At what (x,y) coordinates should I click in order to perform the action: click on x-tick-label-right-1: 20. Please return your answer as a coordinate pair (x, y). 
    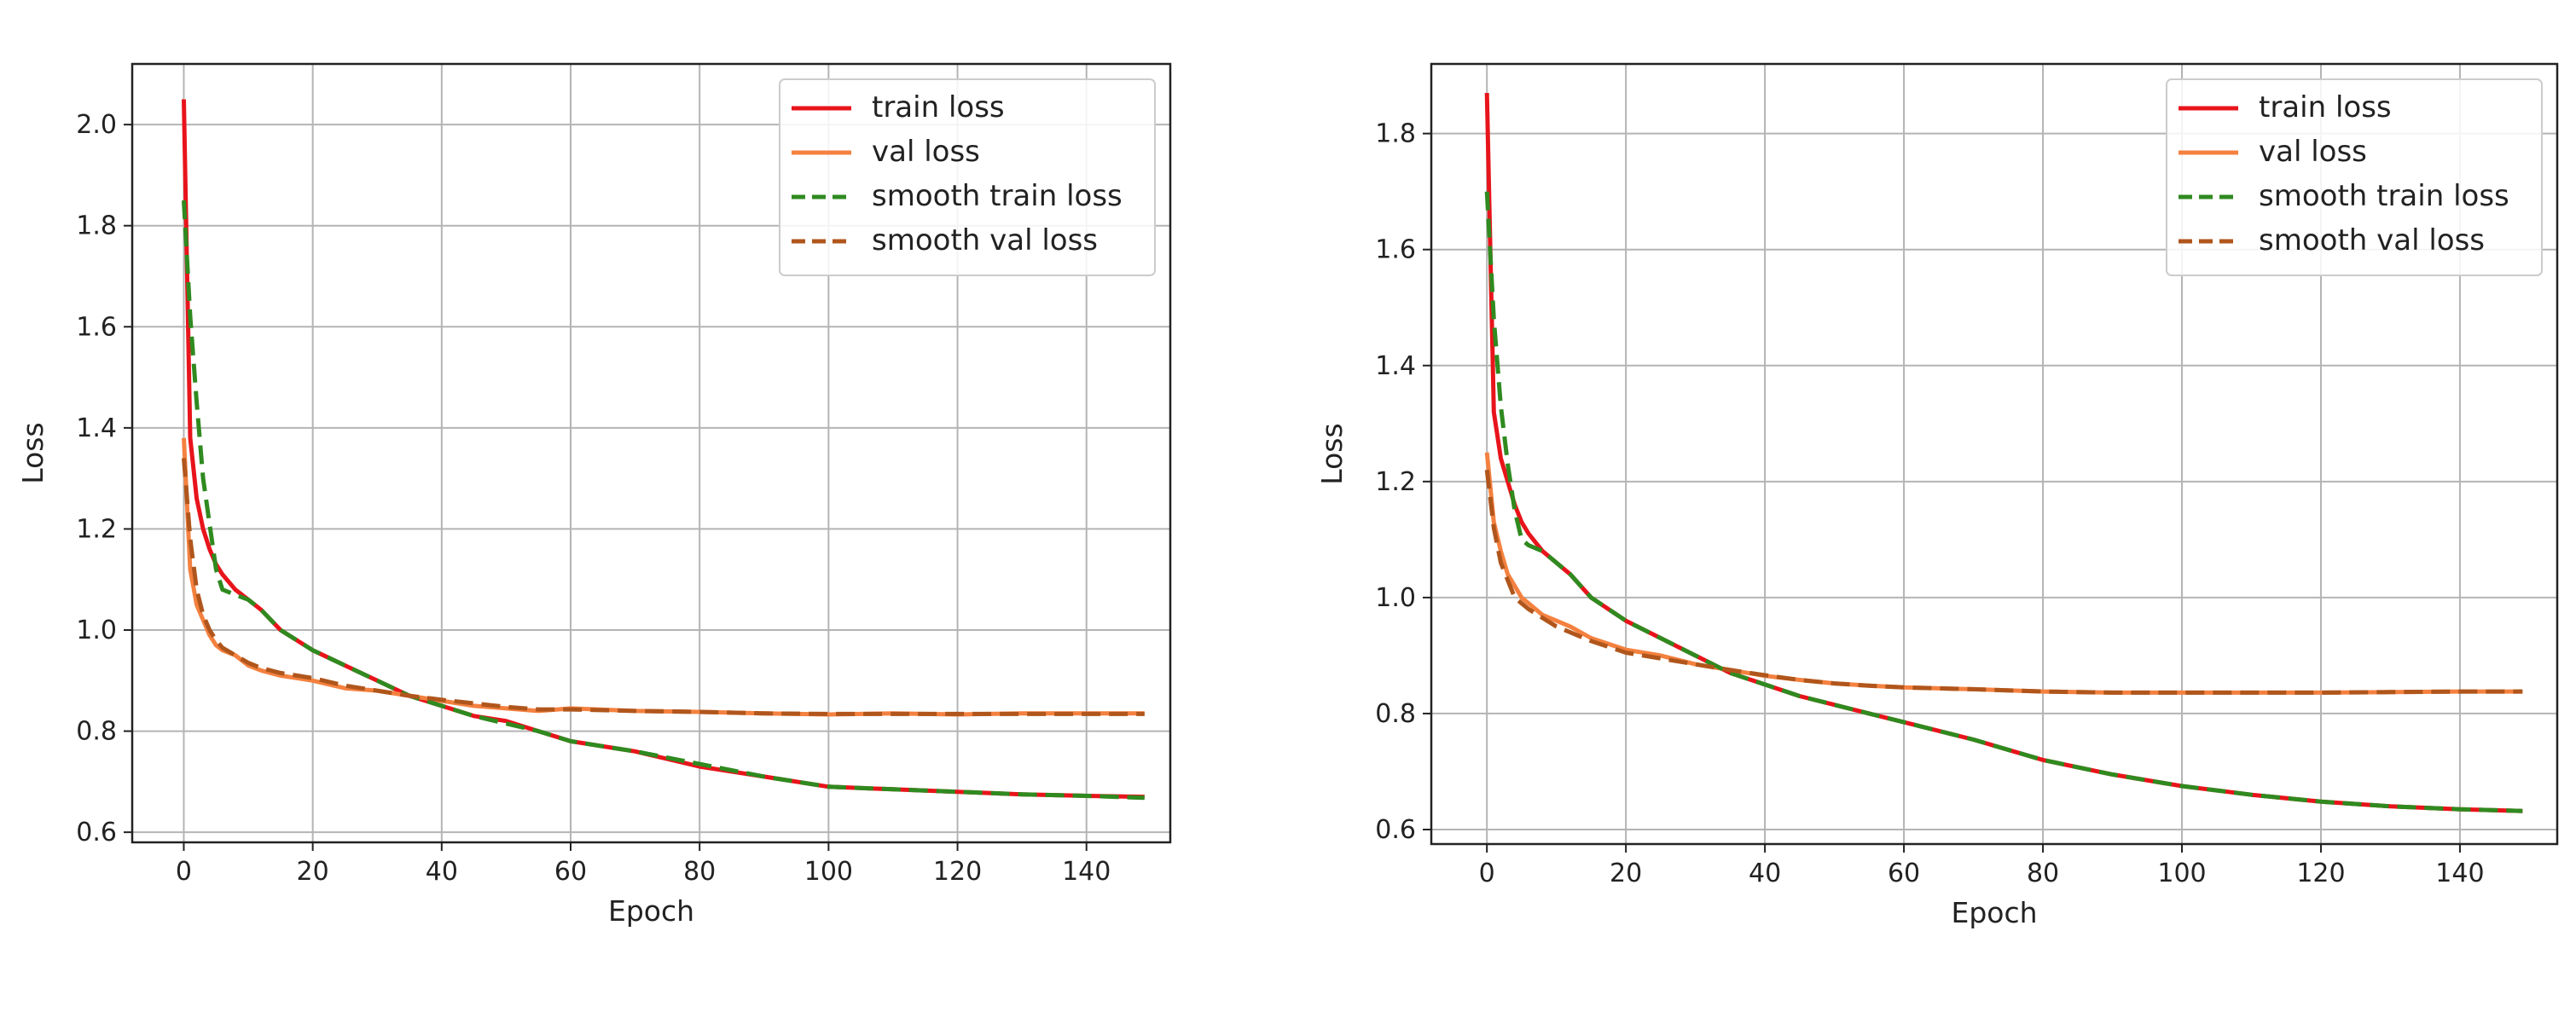
    Looking at the image, I should click on (1626, 873).